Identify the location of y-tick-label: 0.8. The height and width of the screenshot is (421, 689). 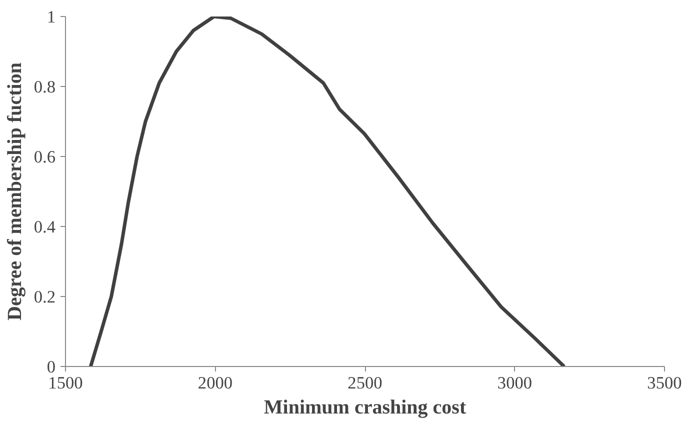
(45, 87).